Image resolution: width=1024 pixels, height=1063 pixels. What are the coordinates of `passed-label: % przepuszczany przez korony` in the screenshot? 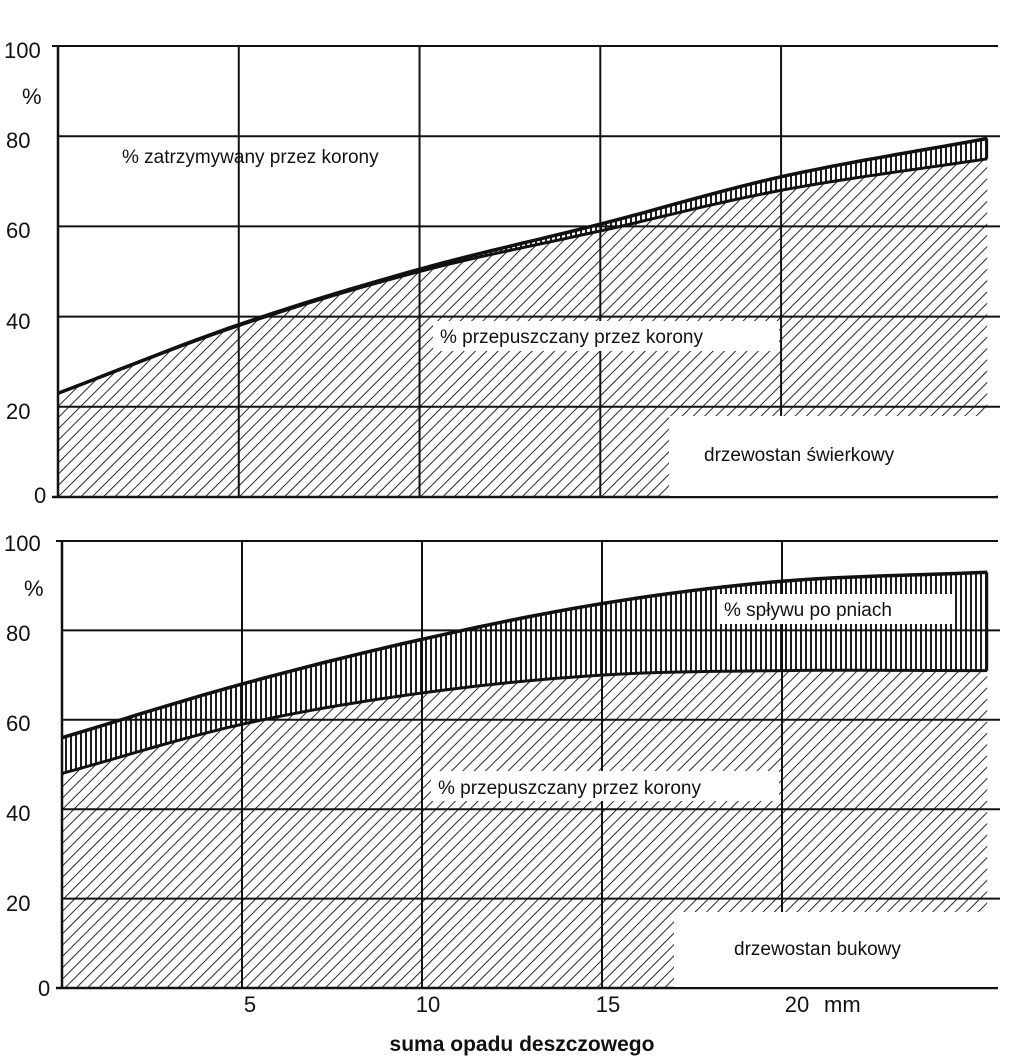 It's located at (571, 337).